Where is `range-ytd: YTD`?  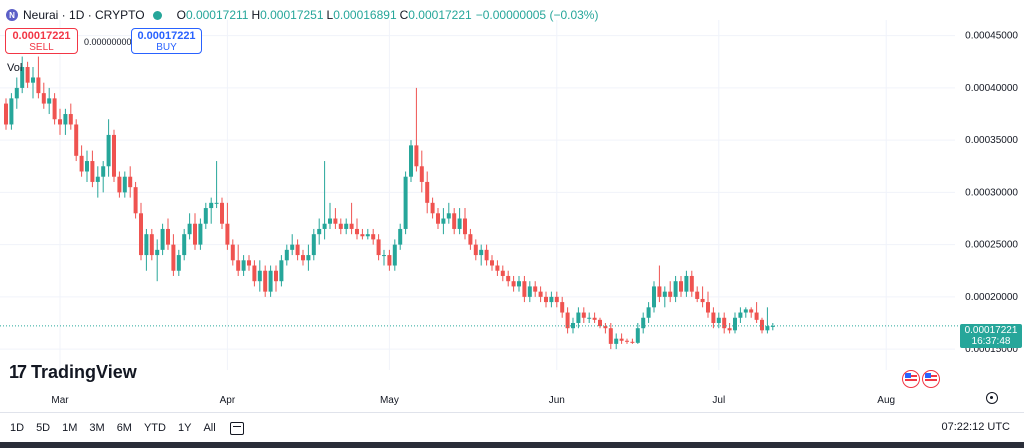
range-ytd: YTD is located at coordinates (154, 428).